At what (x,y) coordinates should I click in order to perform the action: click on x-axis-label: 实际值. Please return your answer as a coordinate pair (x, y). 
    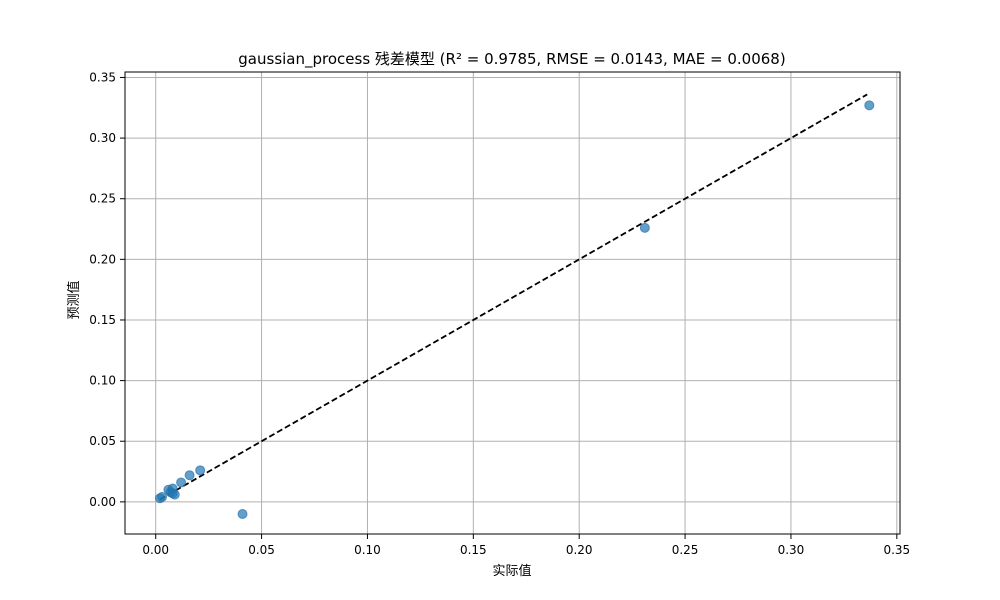
    Looking at the image, I should click on (511, 571).